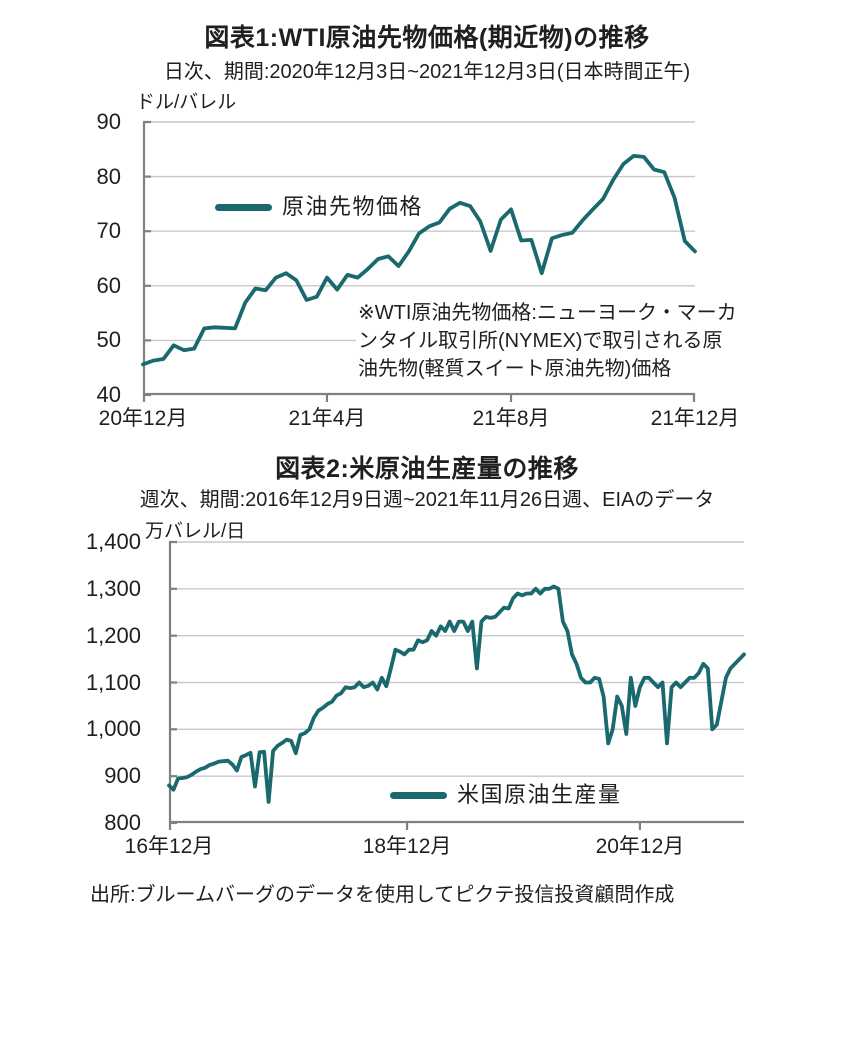  Describe the element at coordinates (540, 341) in the screenshot. I see `footnote-line: ンタイル取引所(NYMEX)で取引される原` at that location.